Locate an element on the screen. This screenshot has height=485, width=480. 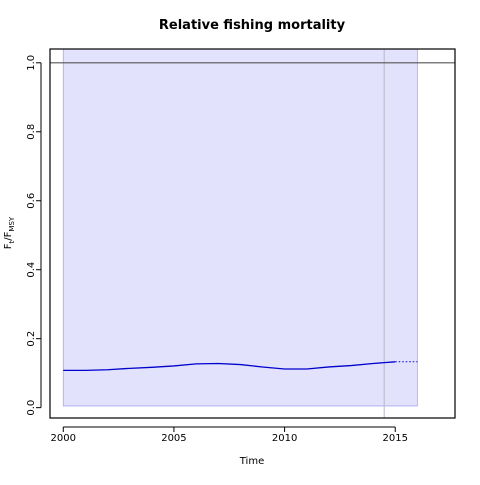
chart-title: Relative fishing mortality is located at coordinates (252, 25).